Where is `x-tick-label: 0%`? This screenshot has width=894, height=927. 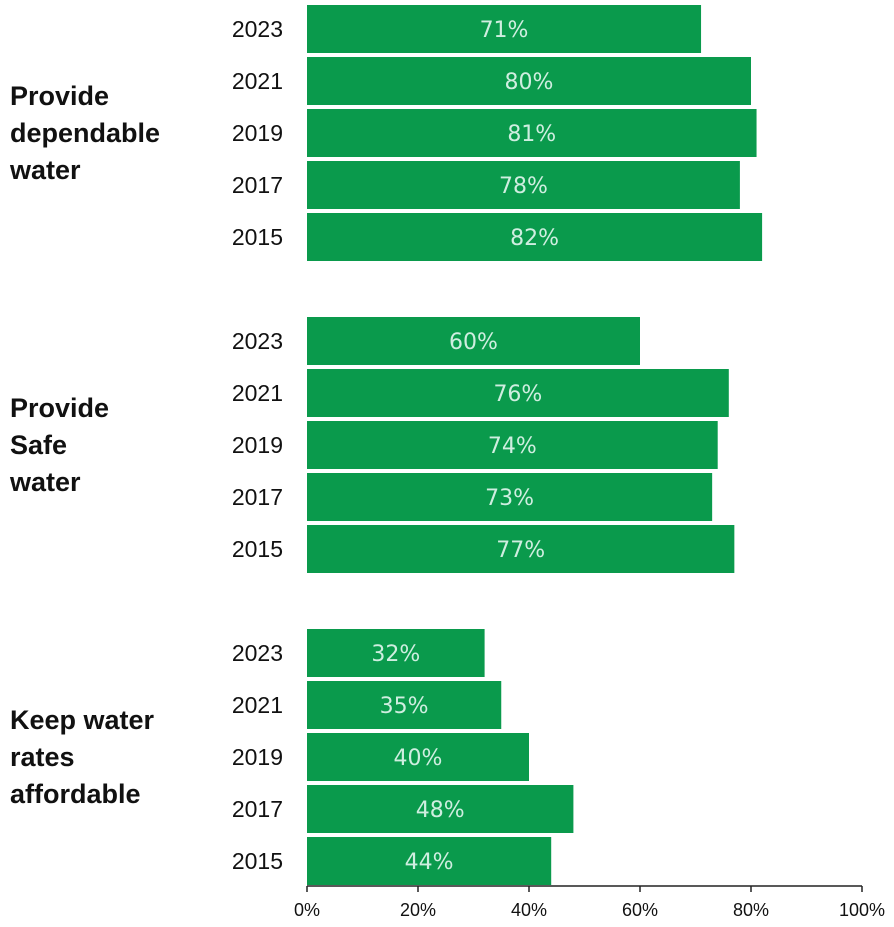
x-tick-label: 0% is located at coordinates (307, 910).